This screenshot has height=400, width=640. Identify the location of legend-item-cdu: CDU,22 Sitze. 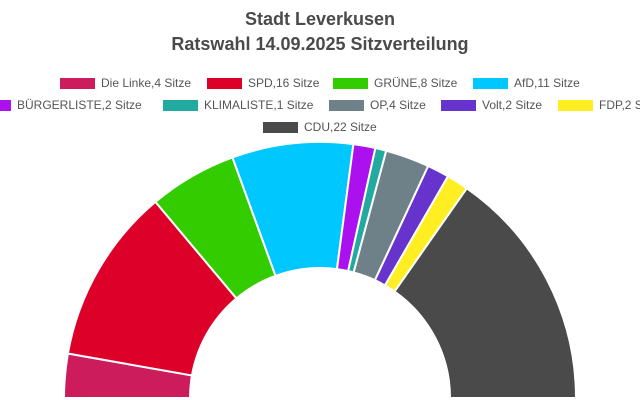
(320, 127).